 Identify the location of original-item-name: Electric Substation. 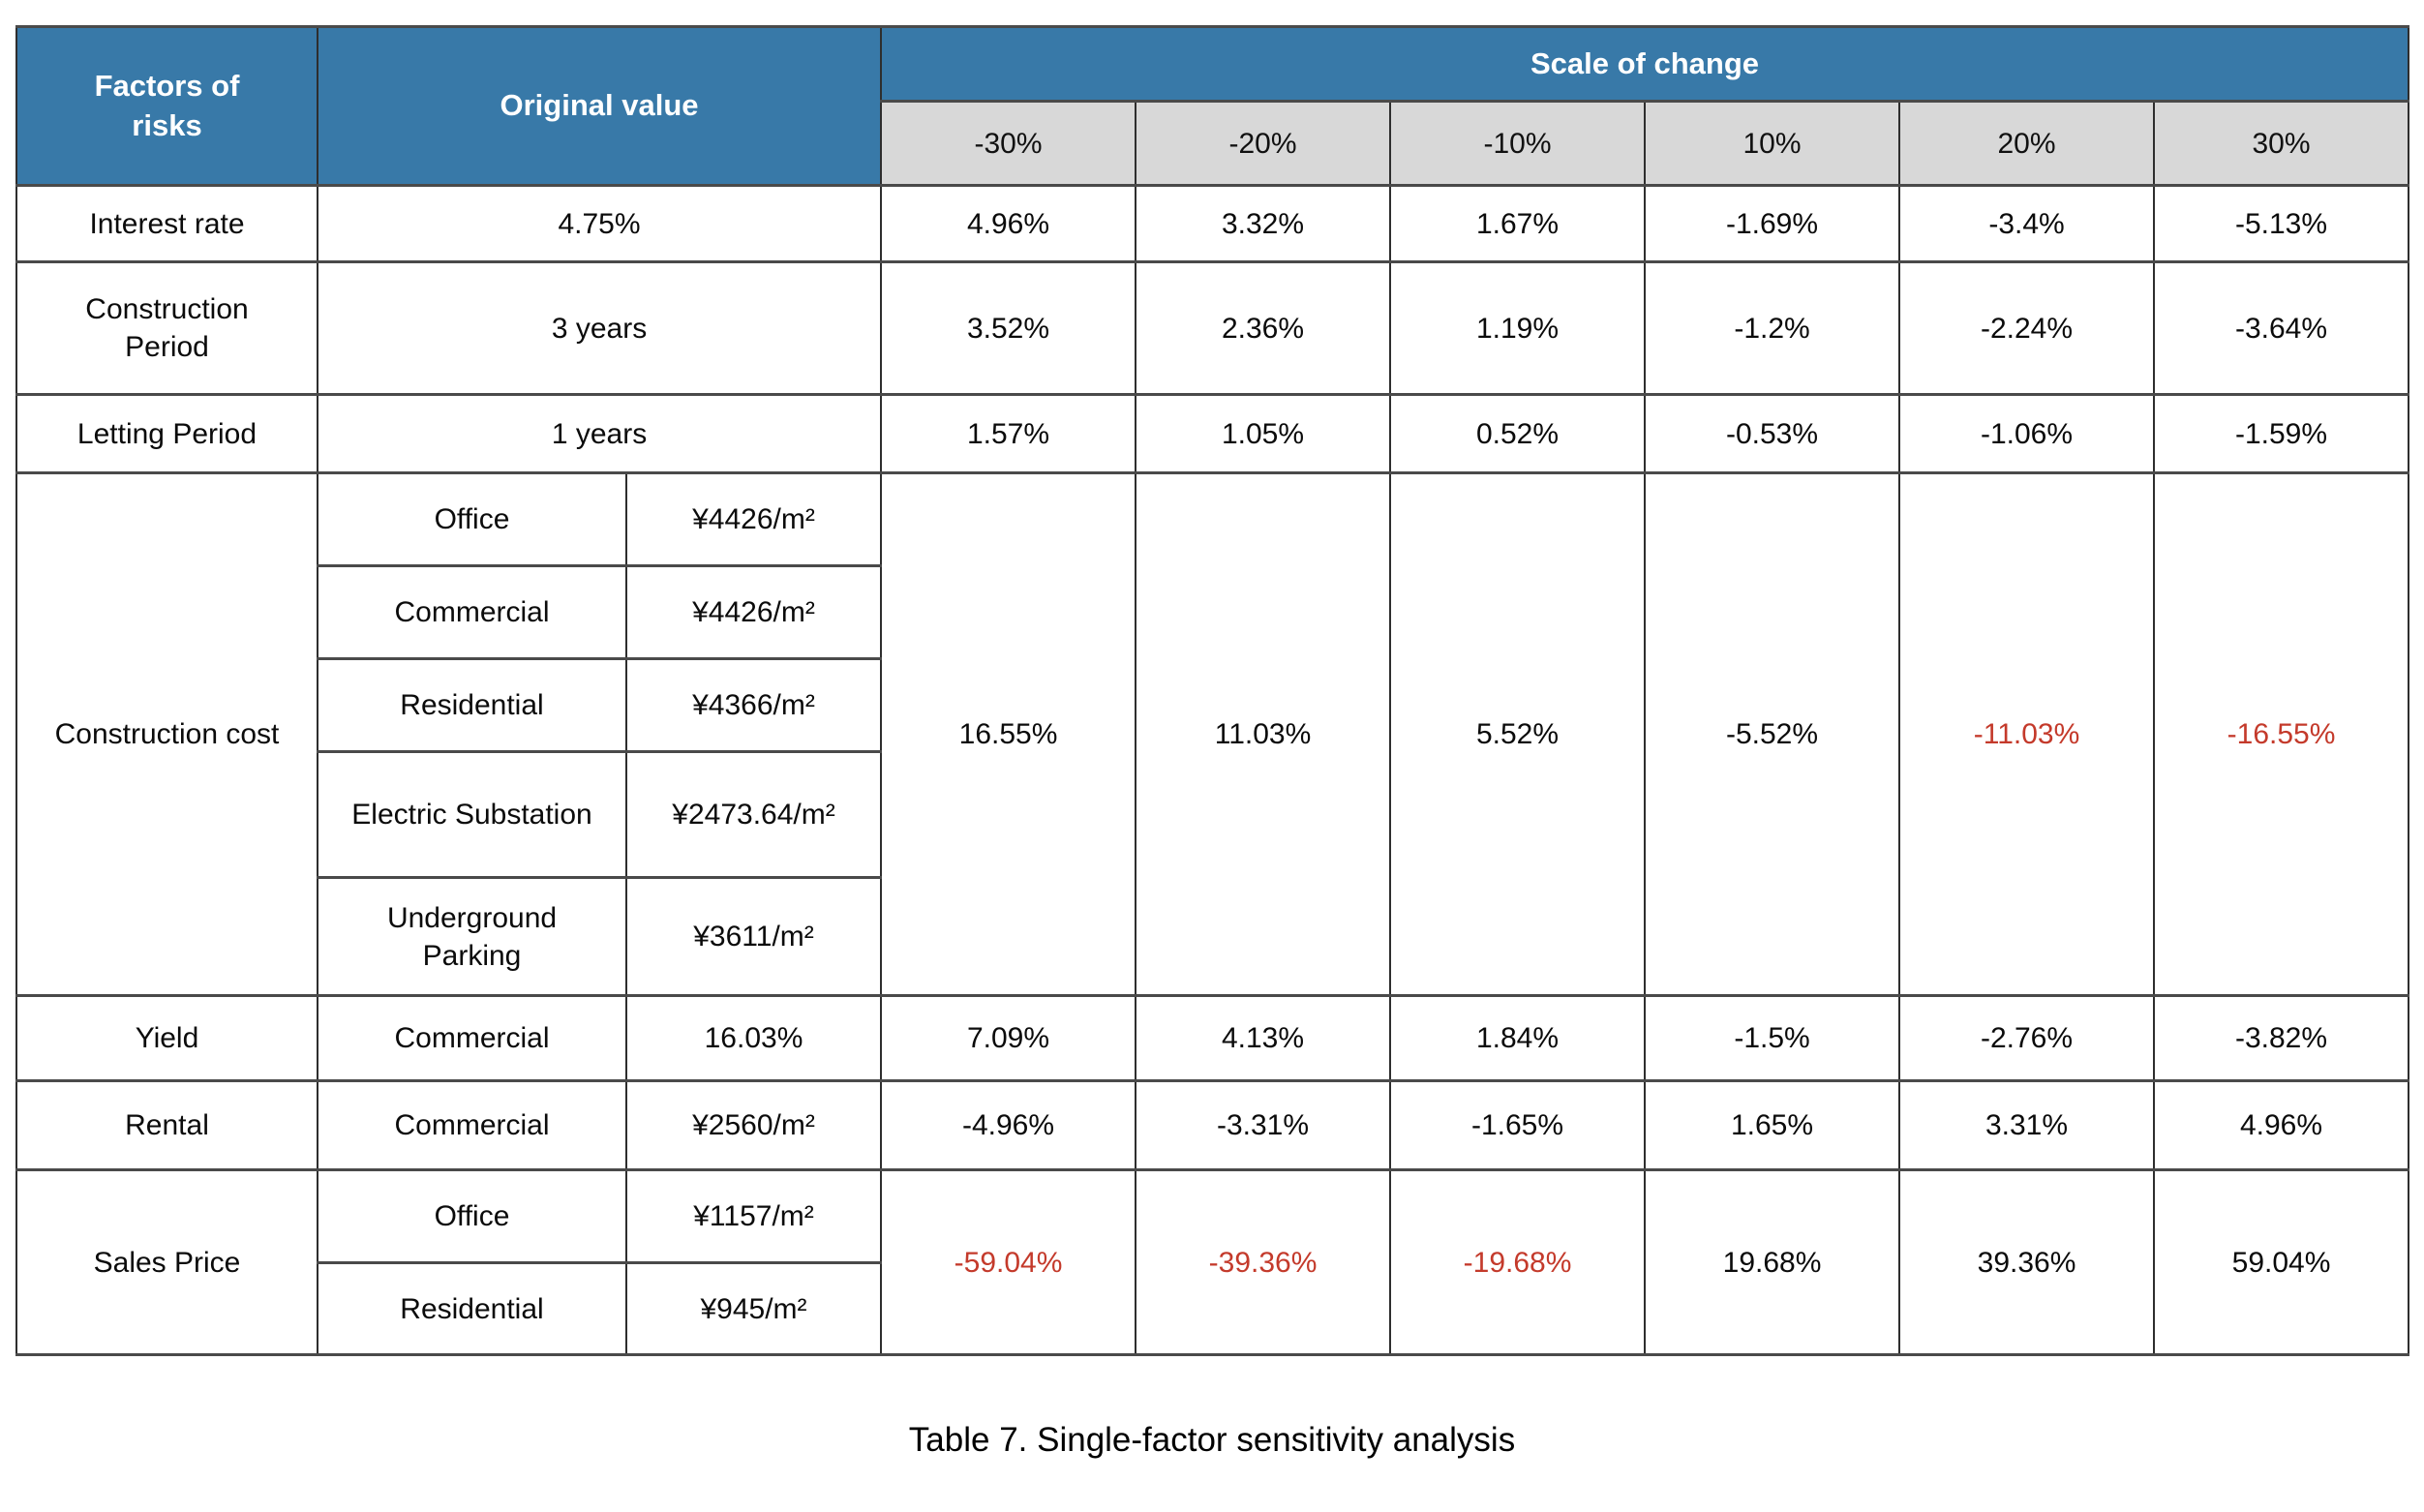
(472, 814).